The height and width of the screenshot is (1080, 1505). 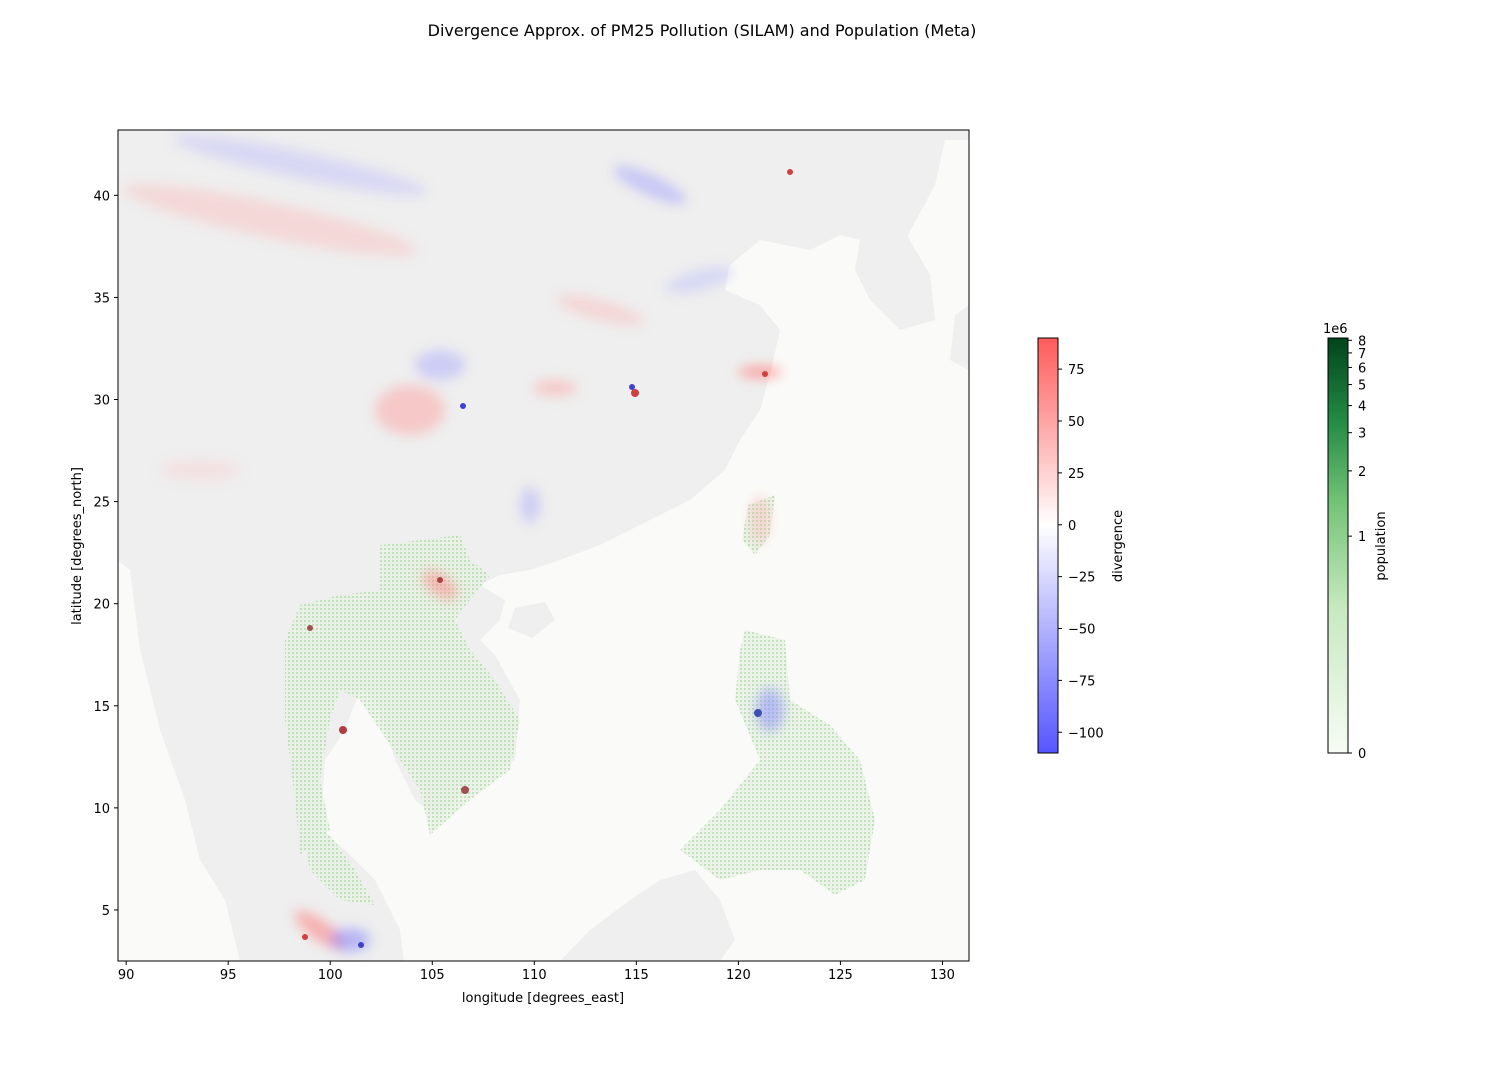 I want to click on y-tick-label: 20, so click(x=101, y=605).